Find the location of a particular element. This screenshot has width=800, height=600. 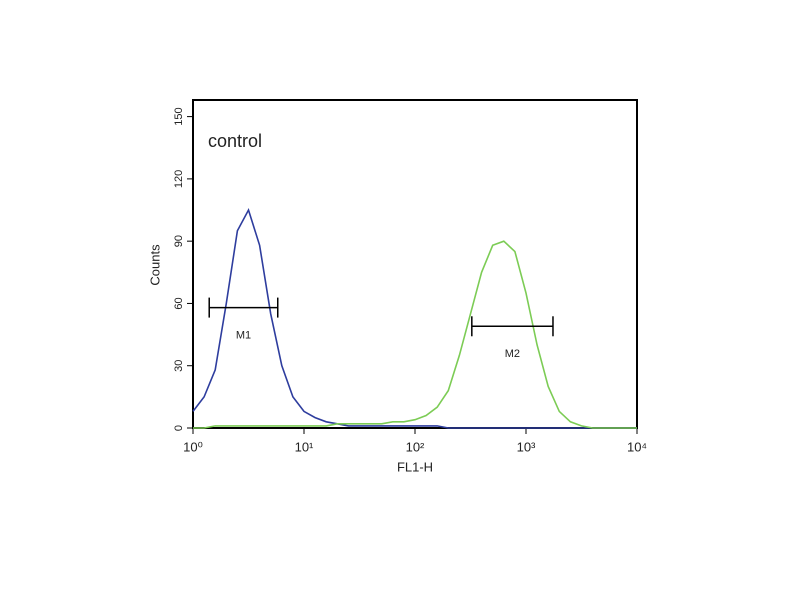

y-axis-label: Counts is located at coordinates (154, 265).